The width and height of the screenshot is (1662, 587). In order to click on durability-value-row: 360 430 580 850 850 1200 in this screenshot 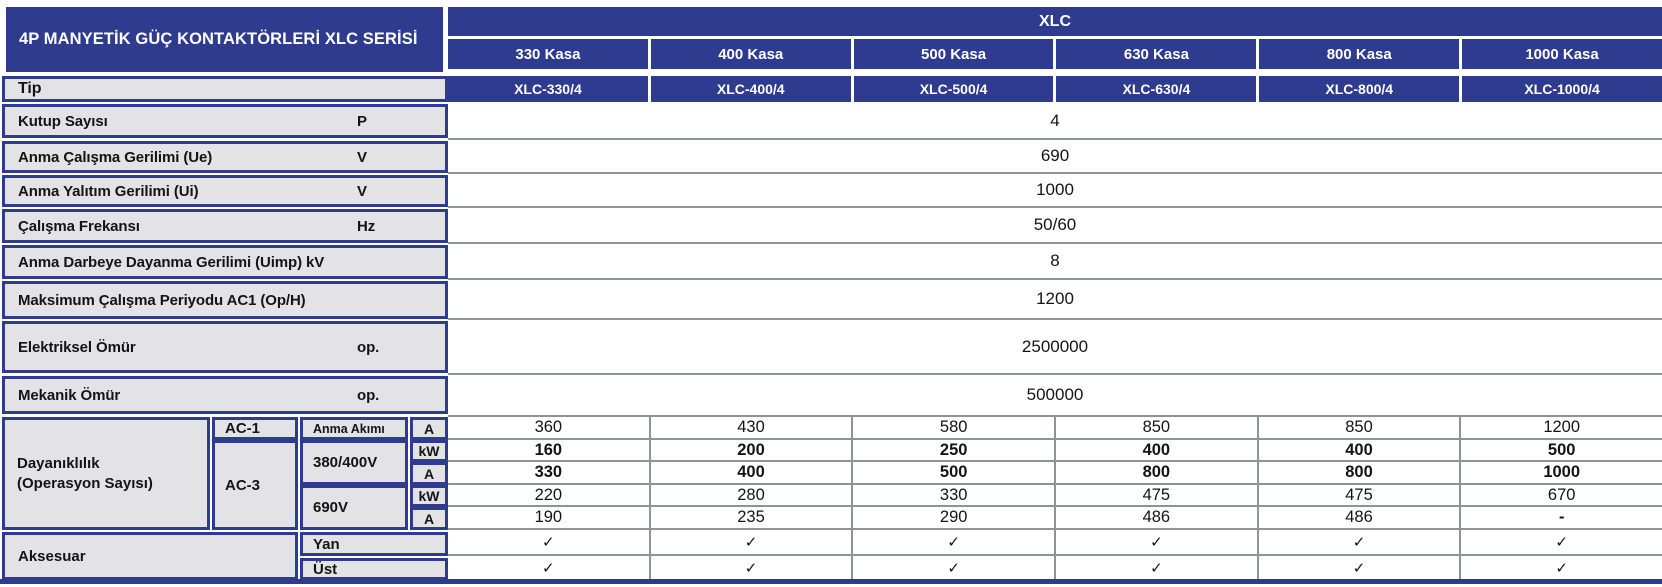, I will do `click(1055, 428)`.